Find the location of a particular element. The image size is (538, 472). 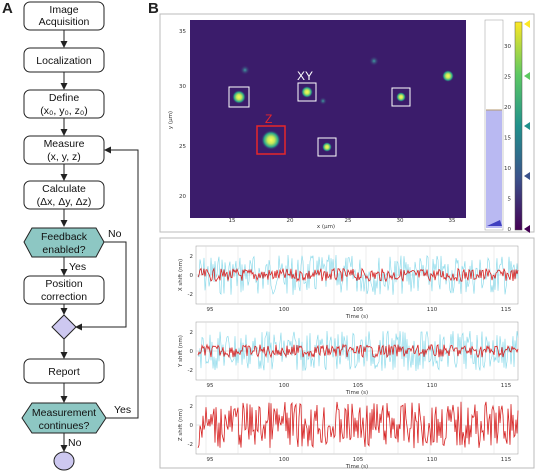

position-correction-label-1: Position is located at coordinates (64, 284).